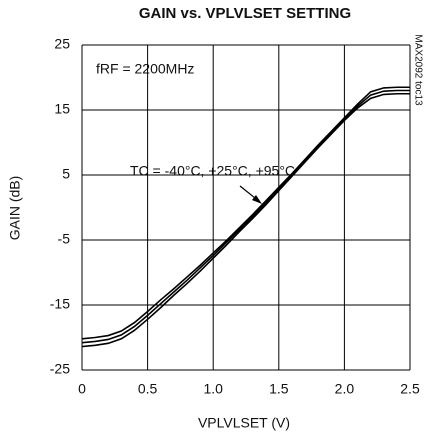 The image size is (425, 436). Describe the element at coordinates (345, 389) in the screenshot. I see `x-tick-label: 2.0` at that location.